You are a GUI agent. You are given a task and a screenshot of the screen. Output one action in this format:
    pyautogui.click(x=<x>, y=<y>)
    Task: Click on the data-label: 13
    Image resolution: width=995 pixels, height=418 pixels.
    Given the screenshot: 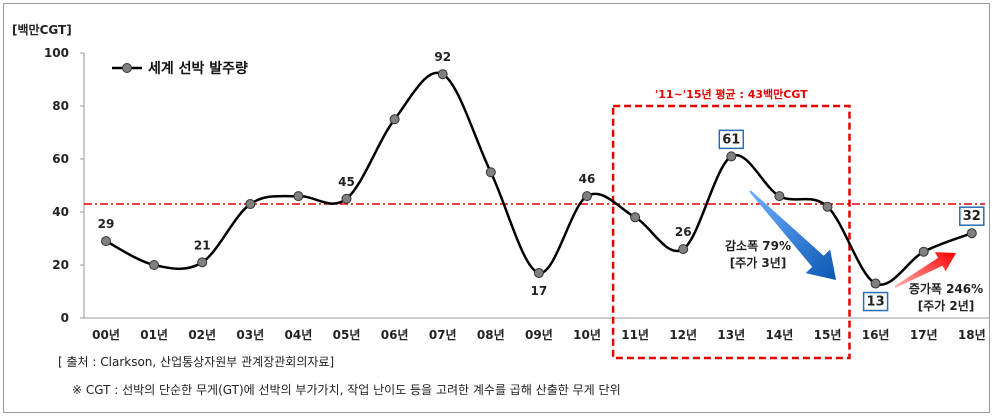 What is the action you would take?
    pyautogui.click(x=876, y=302)
    